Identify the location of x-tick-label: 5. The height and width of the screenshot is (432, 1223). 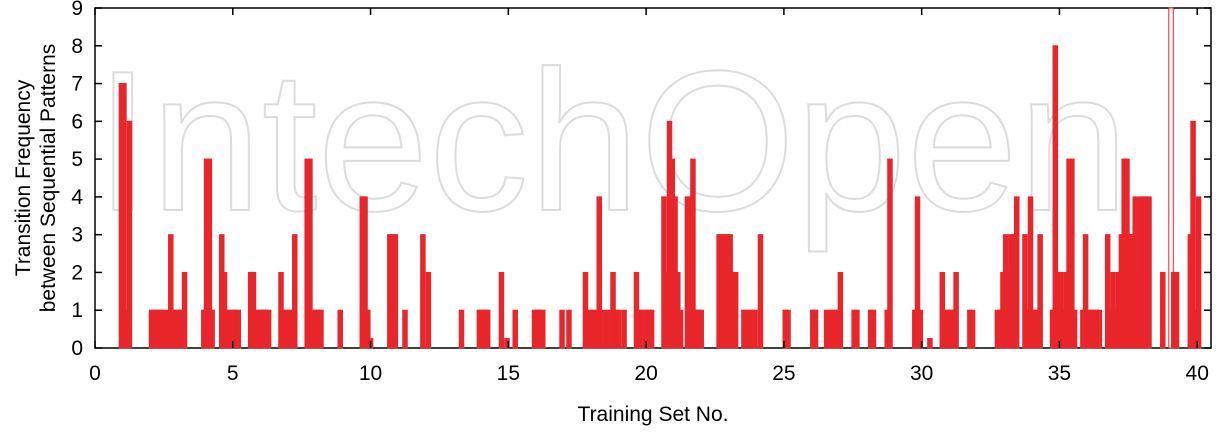
(233, 373).